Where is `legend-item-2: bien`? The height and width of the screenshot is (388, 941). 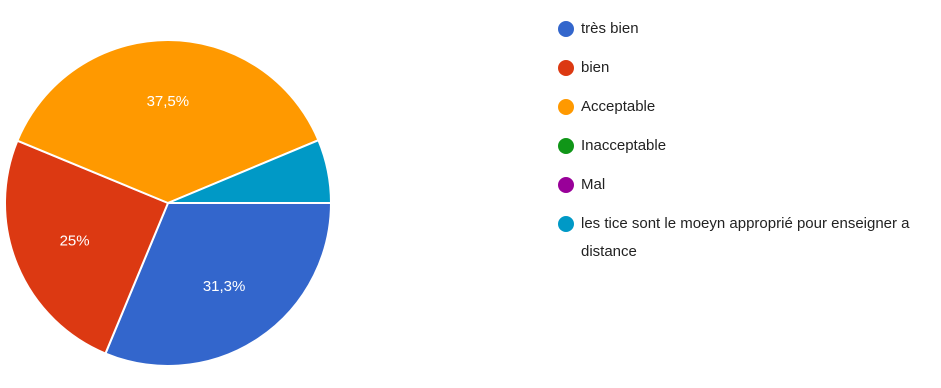 legend-item-2: bien is located at coordinates (743, 68).